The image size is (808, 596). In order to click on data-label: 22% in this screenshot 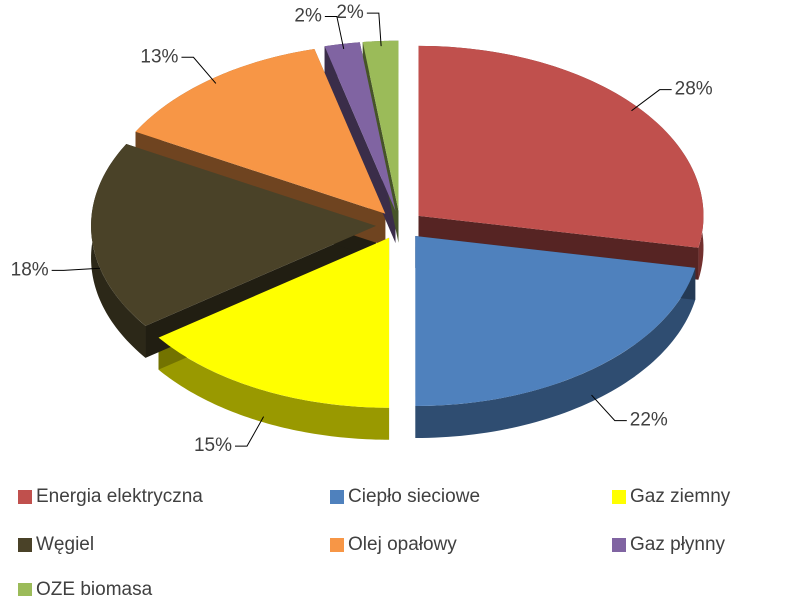, I will do `click(649, 420)`.